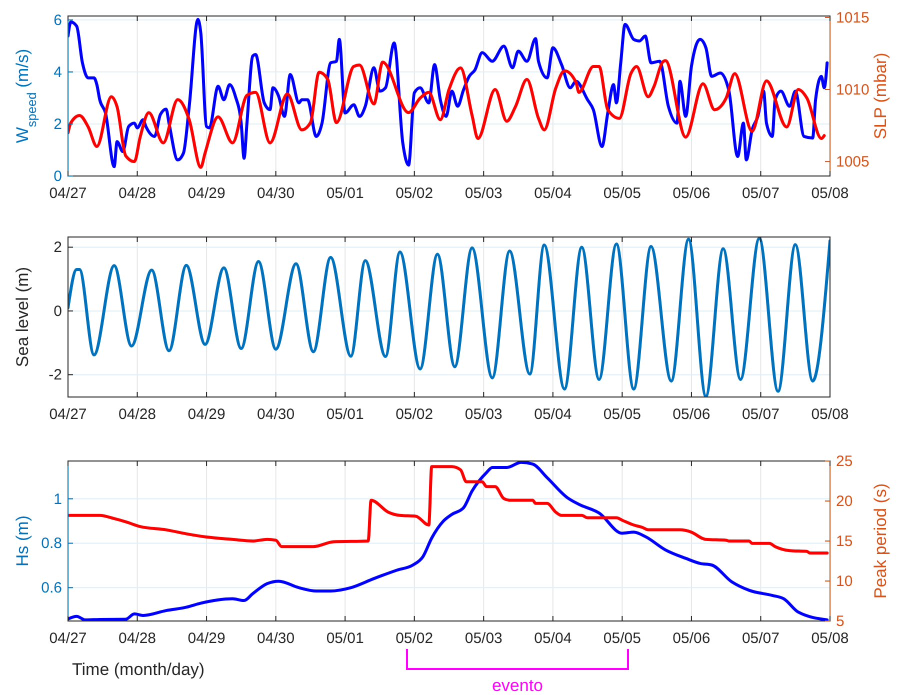 The width and height of the screenshot is (912, 695). What do you see at coordinates (844, 461) in the screenshot?
I see `y2-tick-label: 25` at bounding box center [844, 461].